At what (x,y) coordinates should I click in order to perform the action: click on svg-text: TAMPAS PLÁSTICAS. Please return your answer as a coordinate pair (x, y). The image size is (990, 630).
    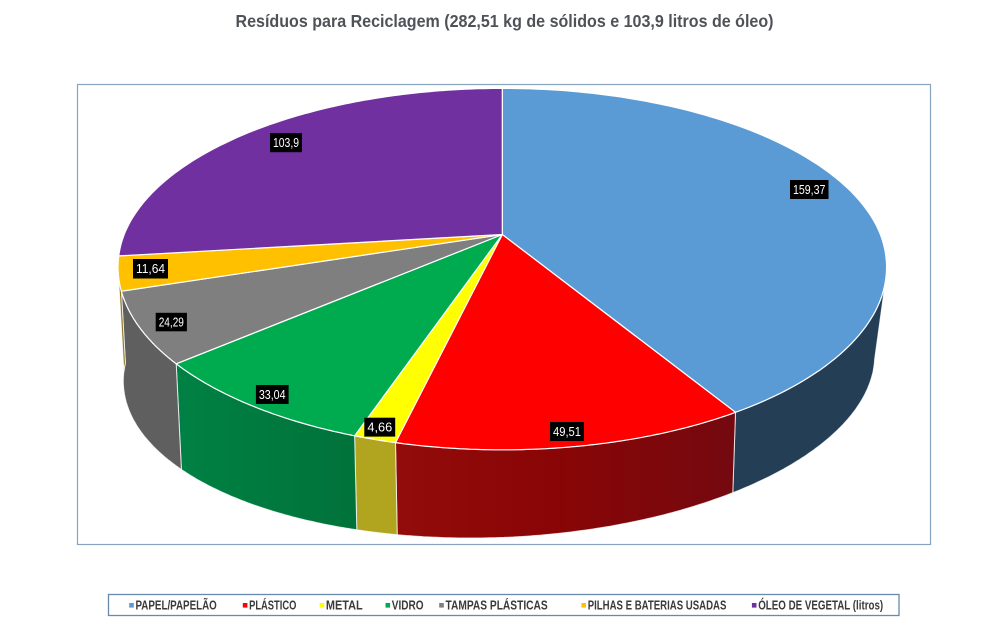
    Looking at the image, I should click on (497, 605).